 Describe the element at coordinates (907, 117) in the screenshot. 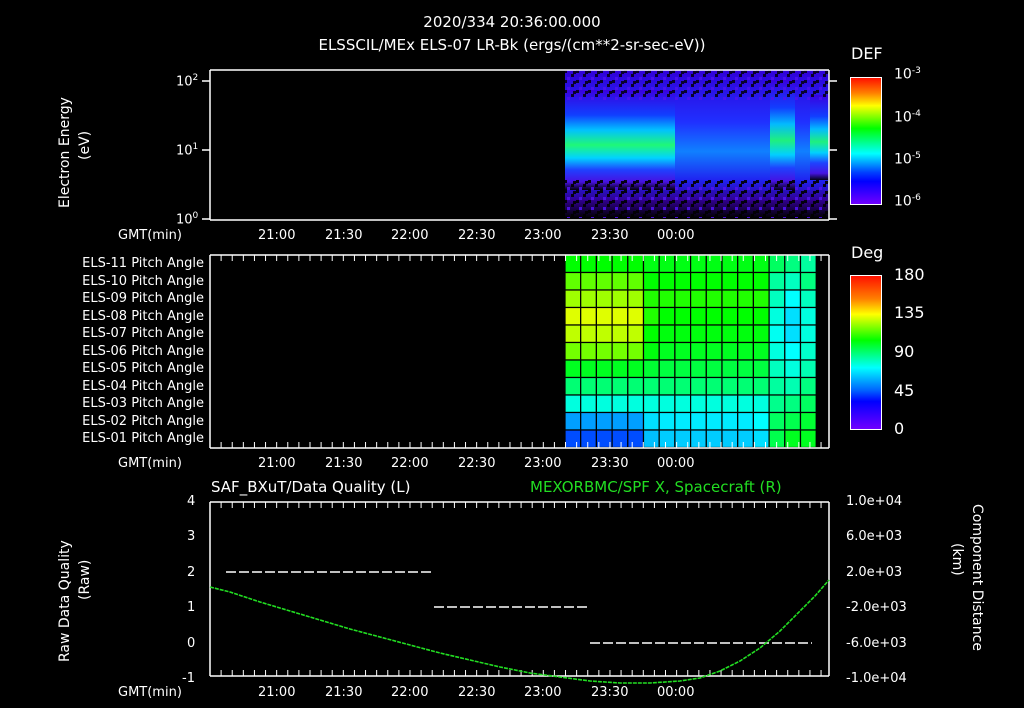

I see `def-tick-1e-4: 10⁻⁴` at that location.